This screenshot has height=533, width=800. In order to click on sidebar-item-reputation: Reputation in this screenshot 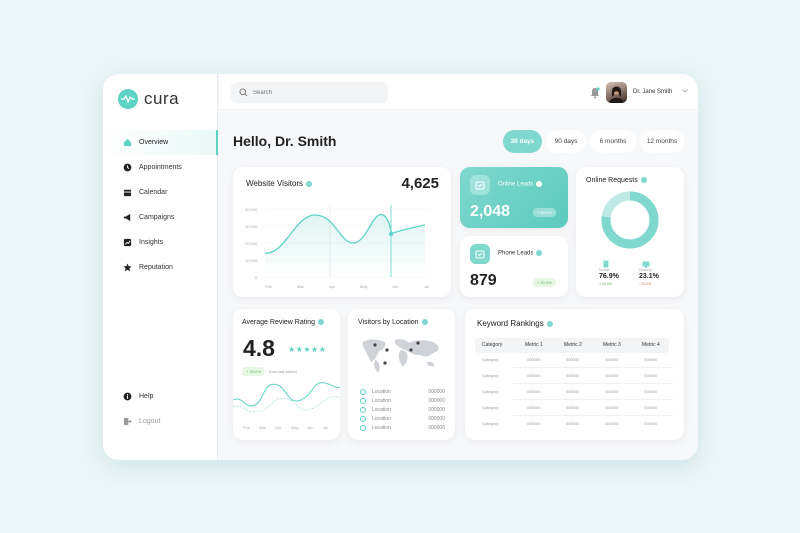, I will do `click(160, 267)`.